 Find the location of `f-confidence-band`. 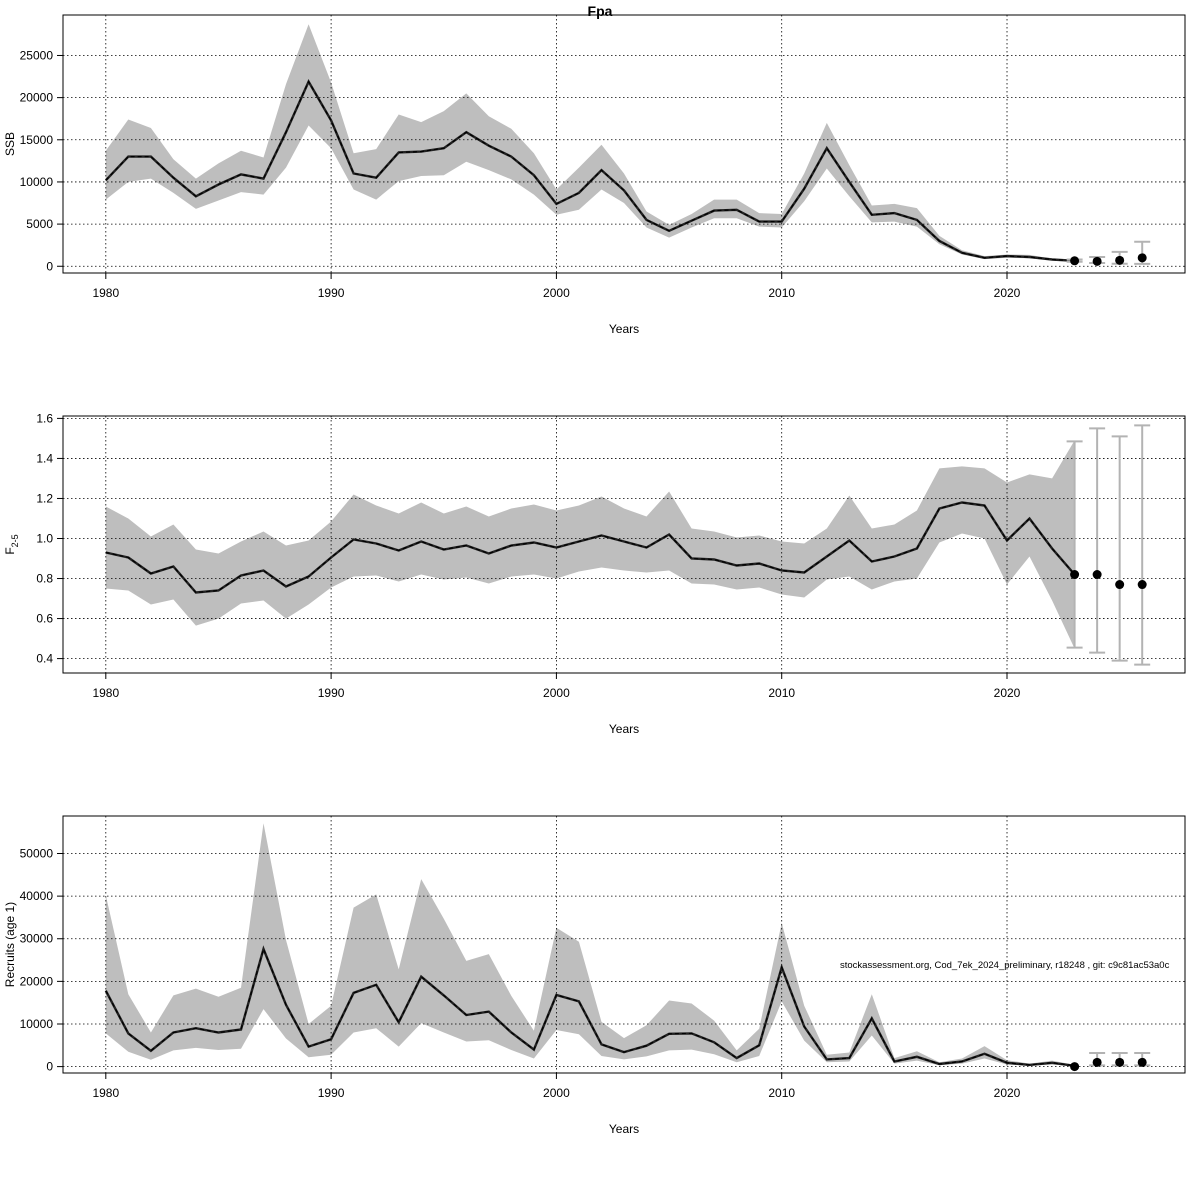

f-confidence-band is located at coordinates (590, 544).